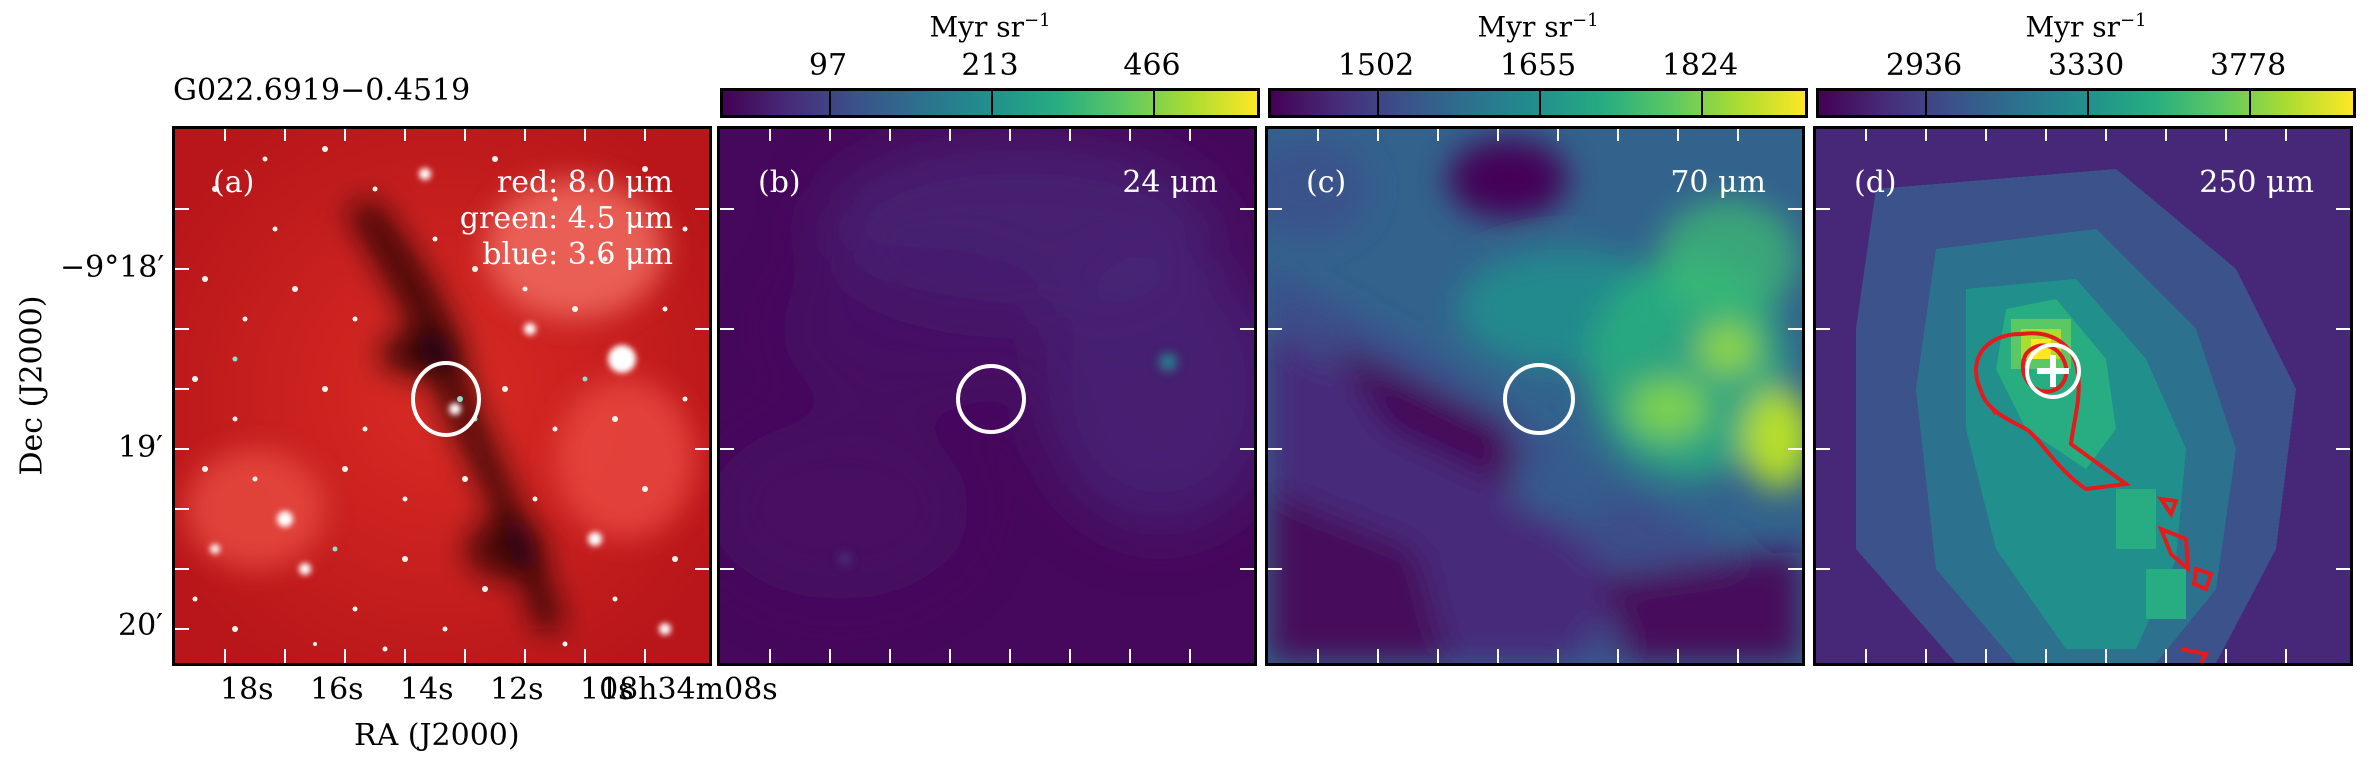  I want to click on colorbar-tick-label: 97, so click(828, 65).